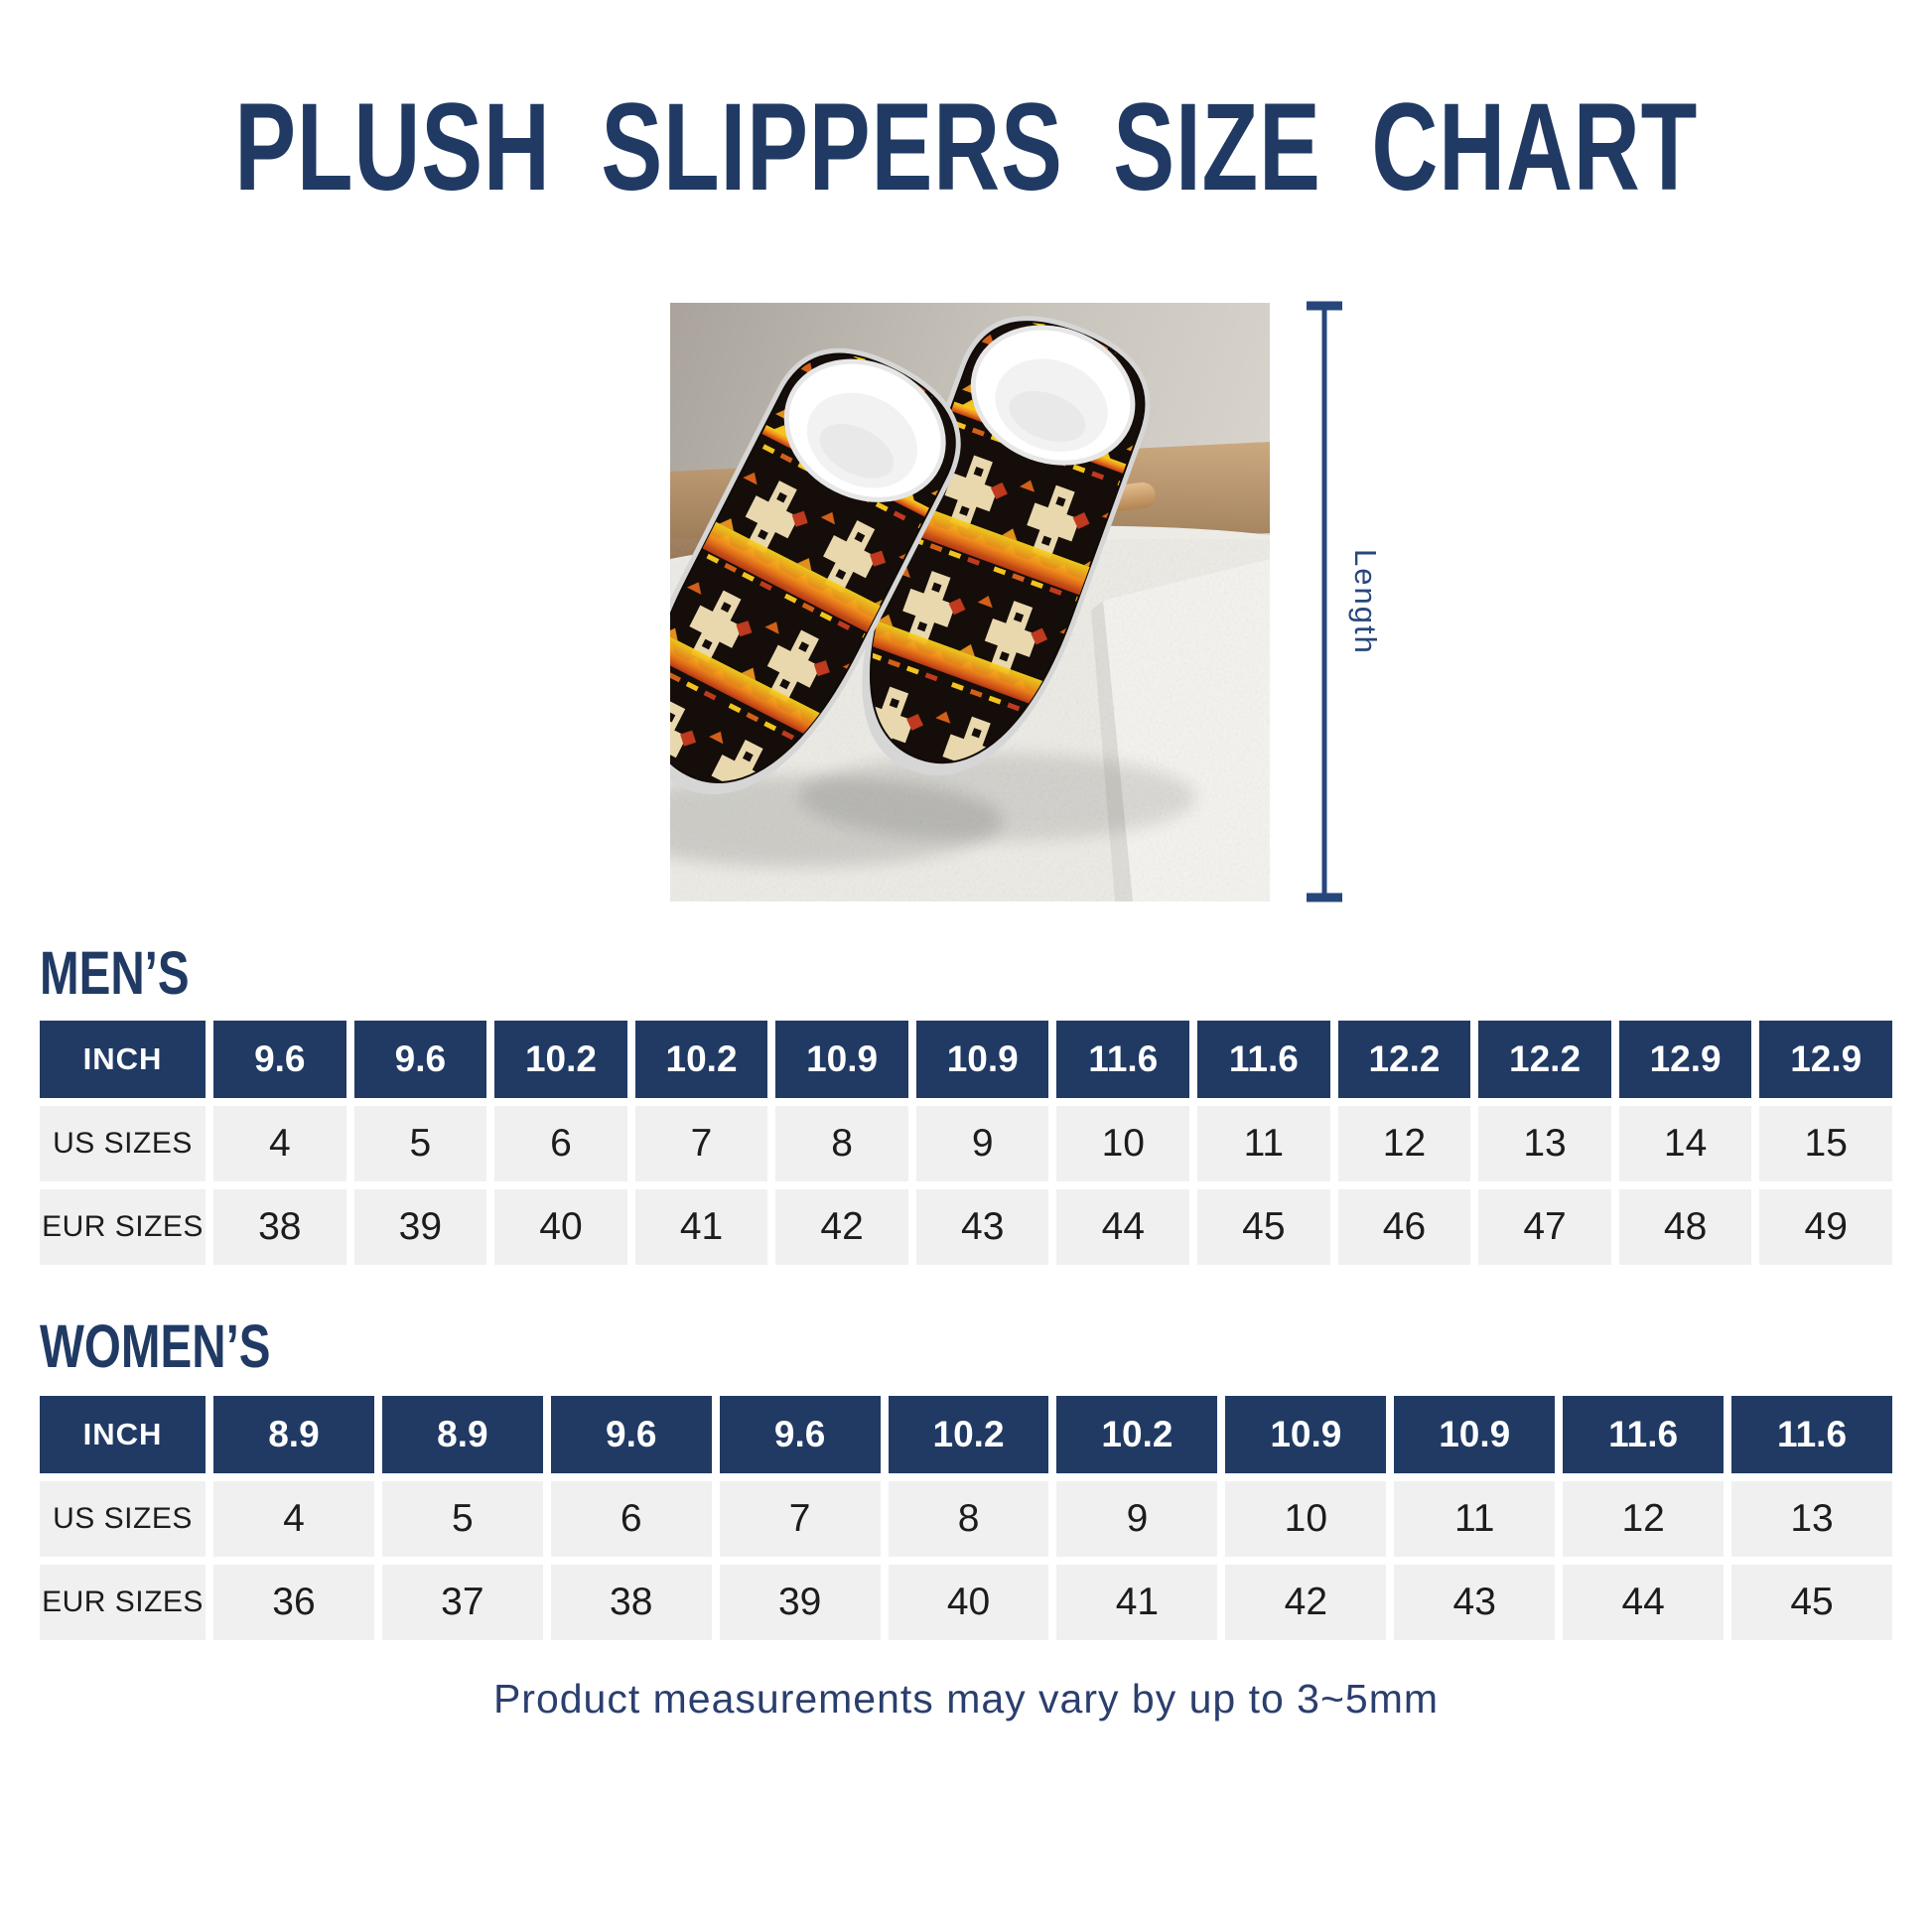 Image resolution: width=1932 pixels, height=1930 pixels. I want to click on page-title: PLUSH SLIPPERS SIZE CHART, so click(966, 146).